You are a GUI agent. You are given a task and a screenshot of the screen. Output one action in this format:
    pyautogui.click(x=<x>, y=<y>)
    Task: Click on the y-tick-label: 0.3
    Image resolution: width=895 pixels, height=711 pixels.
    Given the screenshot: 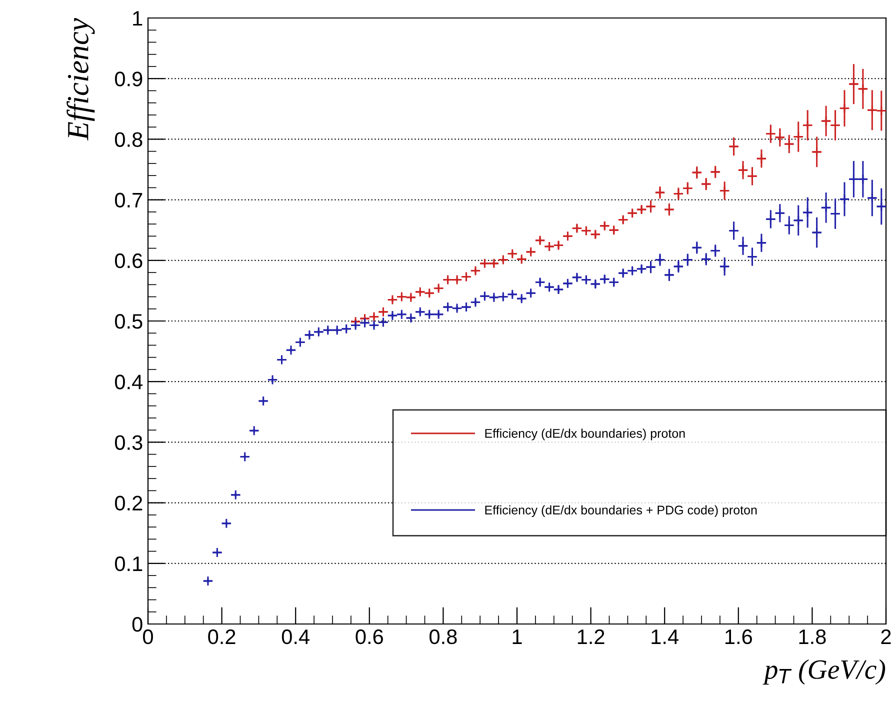 What is the action you would take?
    pyautogui.click(x=128, y=442)
    